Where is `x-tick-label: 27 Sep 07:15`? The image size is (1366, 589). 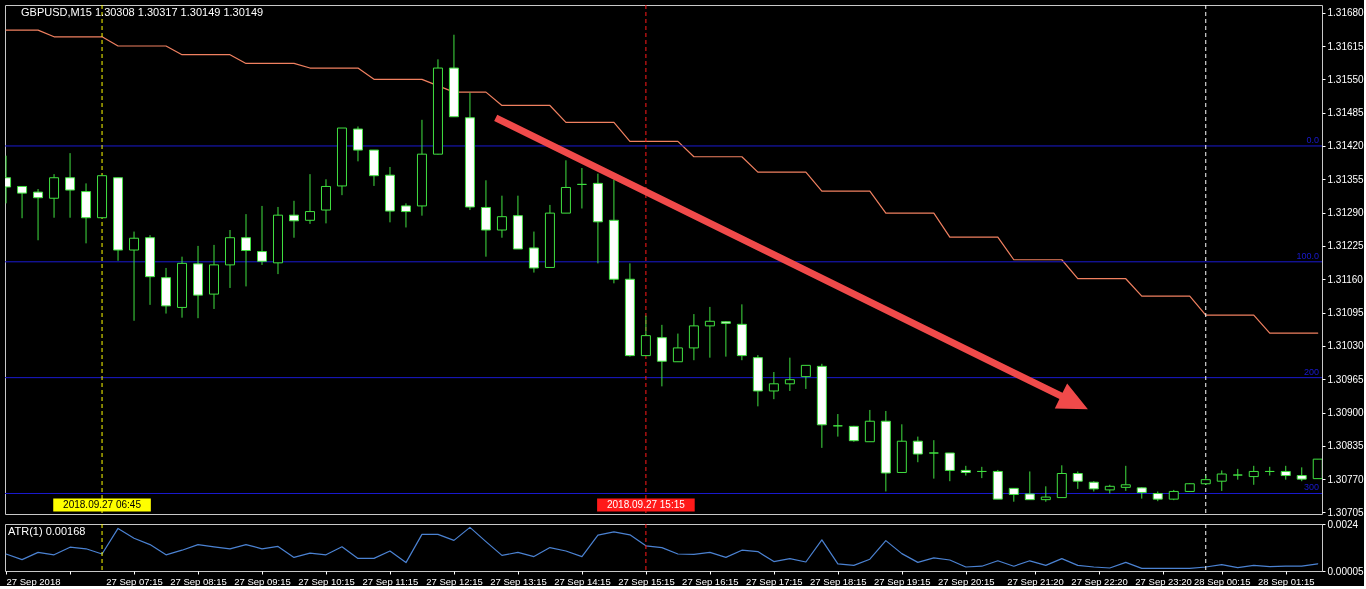
x-tick-label: 27 Sep 07:15 is located at coordinates (134, 581).